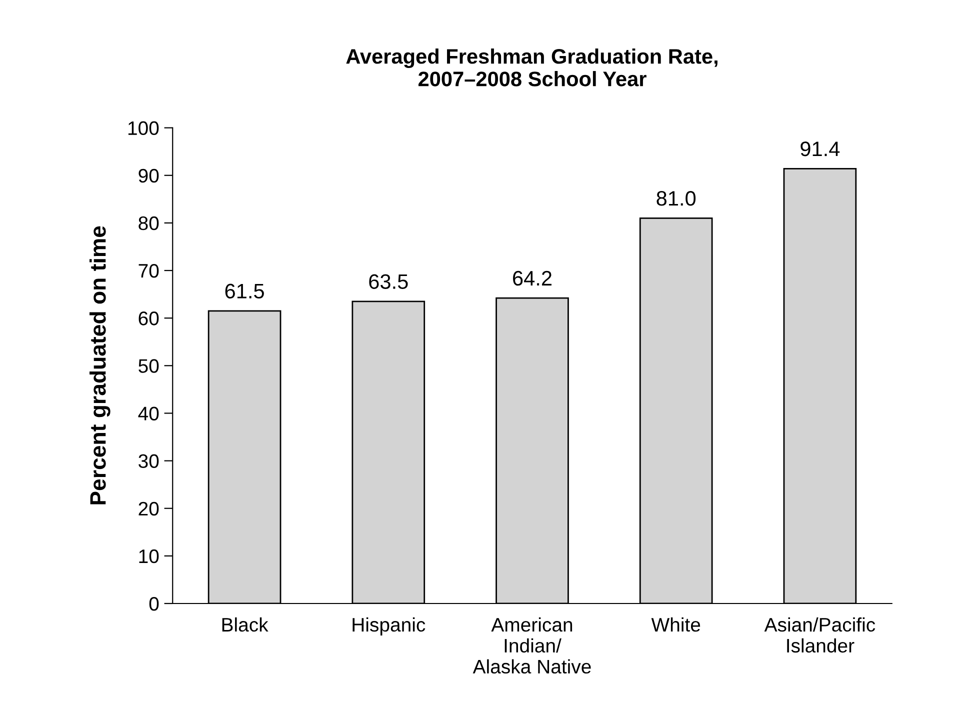 The height and width of the screenshot is (710, 959). What do you see at coordinates (676, 198) in the screenshot?
I see `data-label: 81.0` at bounding box center [676, 198].